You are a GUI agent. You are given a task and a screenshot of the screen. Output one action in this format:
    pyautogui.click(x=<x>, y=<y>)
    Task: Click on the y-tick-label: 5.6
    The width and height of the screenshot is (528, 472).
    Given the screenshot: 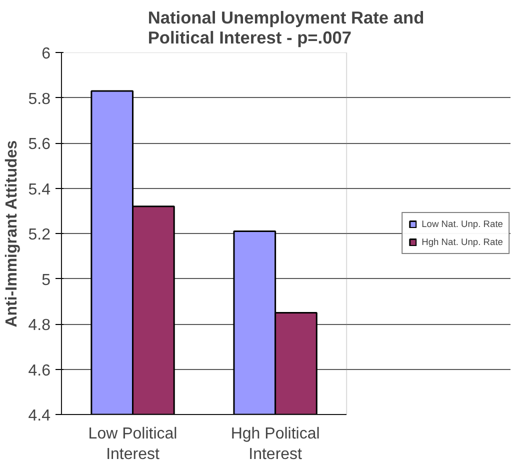 What is the action you would take?
    pyautogui.click(x=39, y=144)
    